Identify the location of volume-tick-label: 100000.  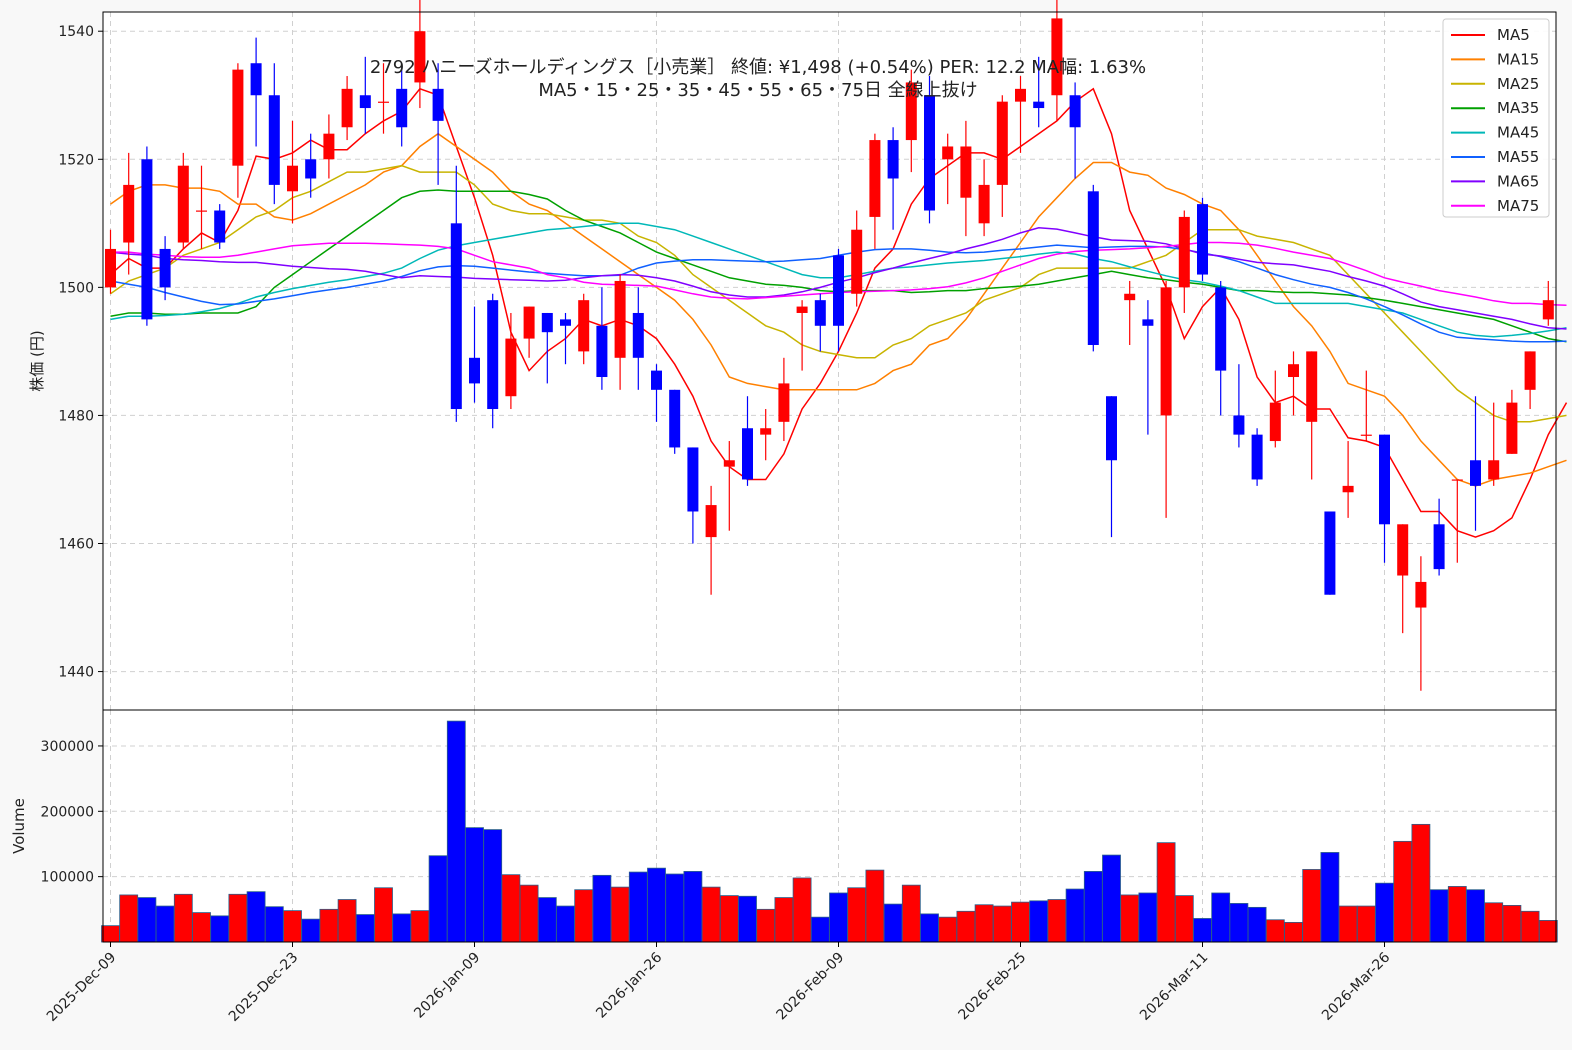
(67, 878).